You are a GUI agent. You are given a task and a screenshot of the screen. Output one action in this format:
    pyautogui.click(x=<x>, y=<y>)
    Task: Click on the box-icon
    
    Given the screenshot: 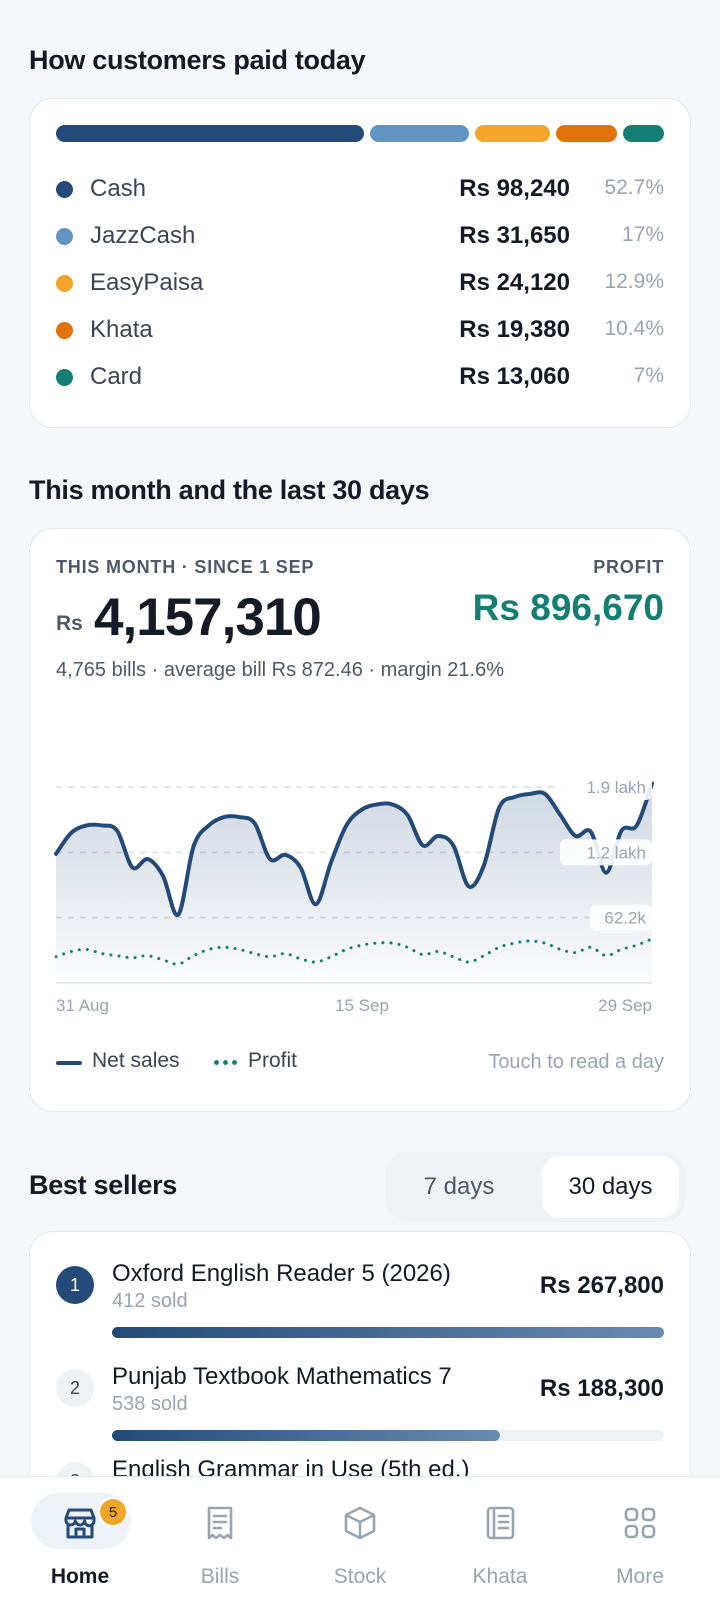 What is the action you would take?
    pyautogui.click(x=360, y=1523)
    